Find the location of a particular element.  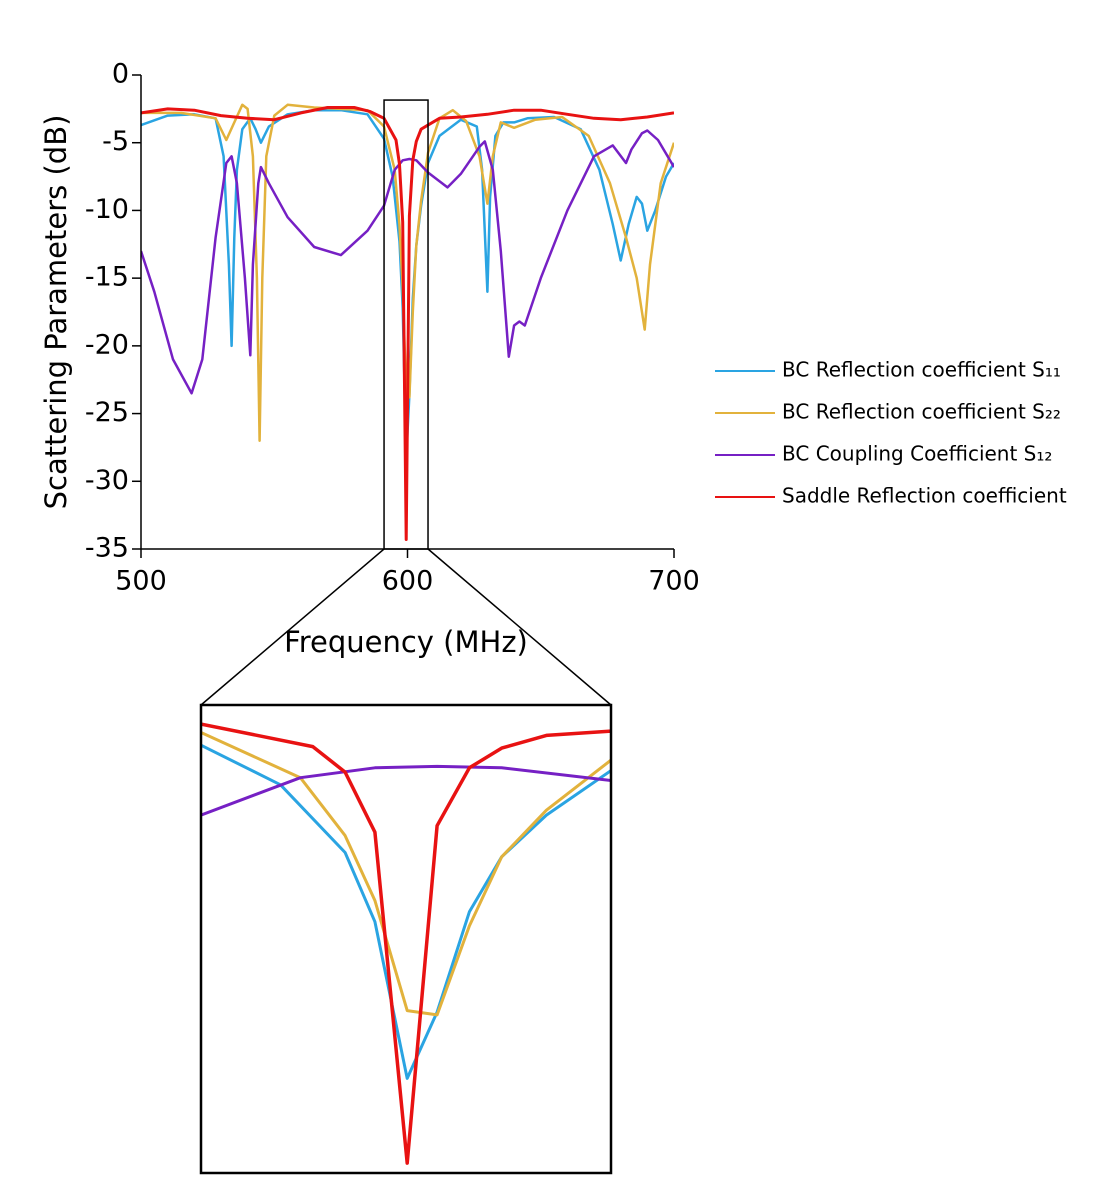

x-tick-label: 700 is located at coordinates (674, 581).